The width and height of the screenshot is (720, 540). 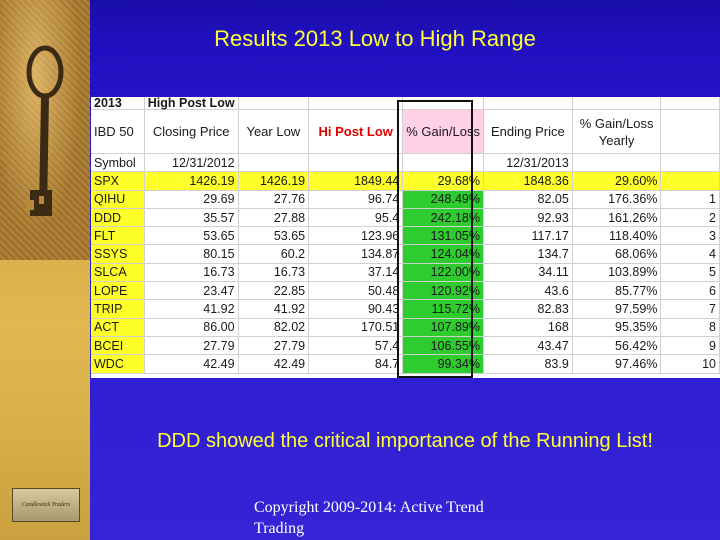 What do you see at coordinates (405, 364) in the screenshot?
I see `table-row: WDC 42.49 42.49 84.7 99.34% 83.9 97.46% 10` at bounding box center [405, 364].